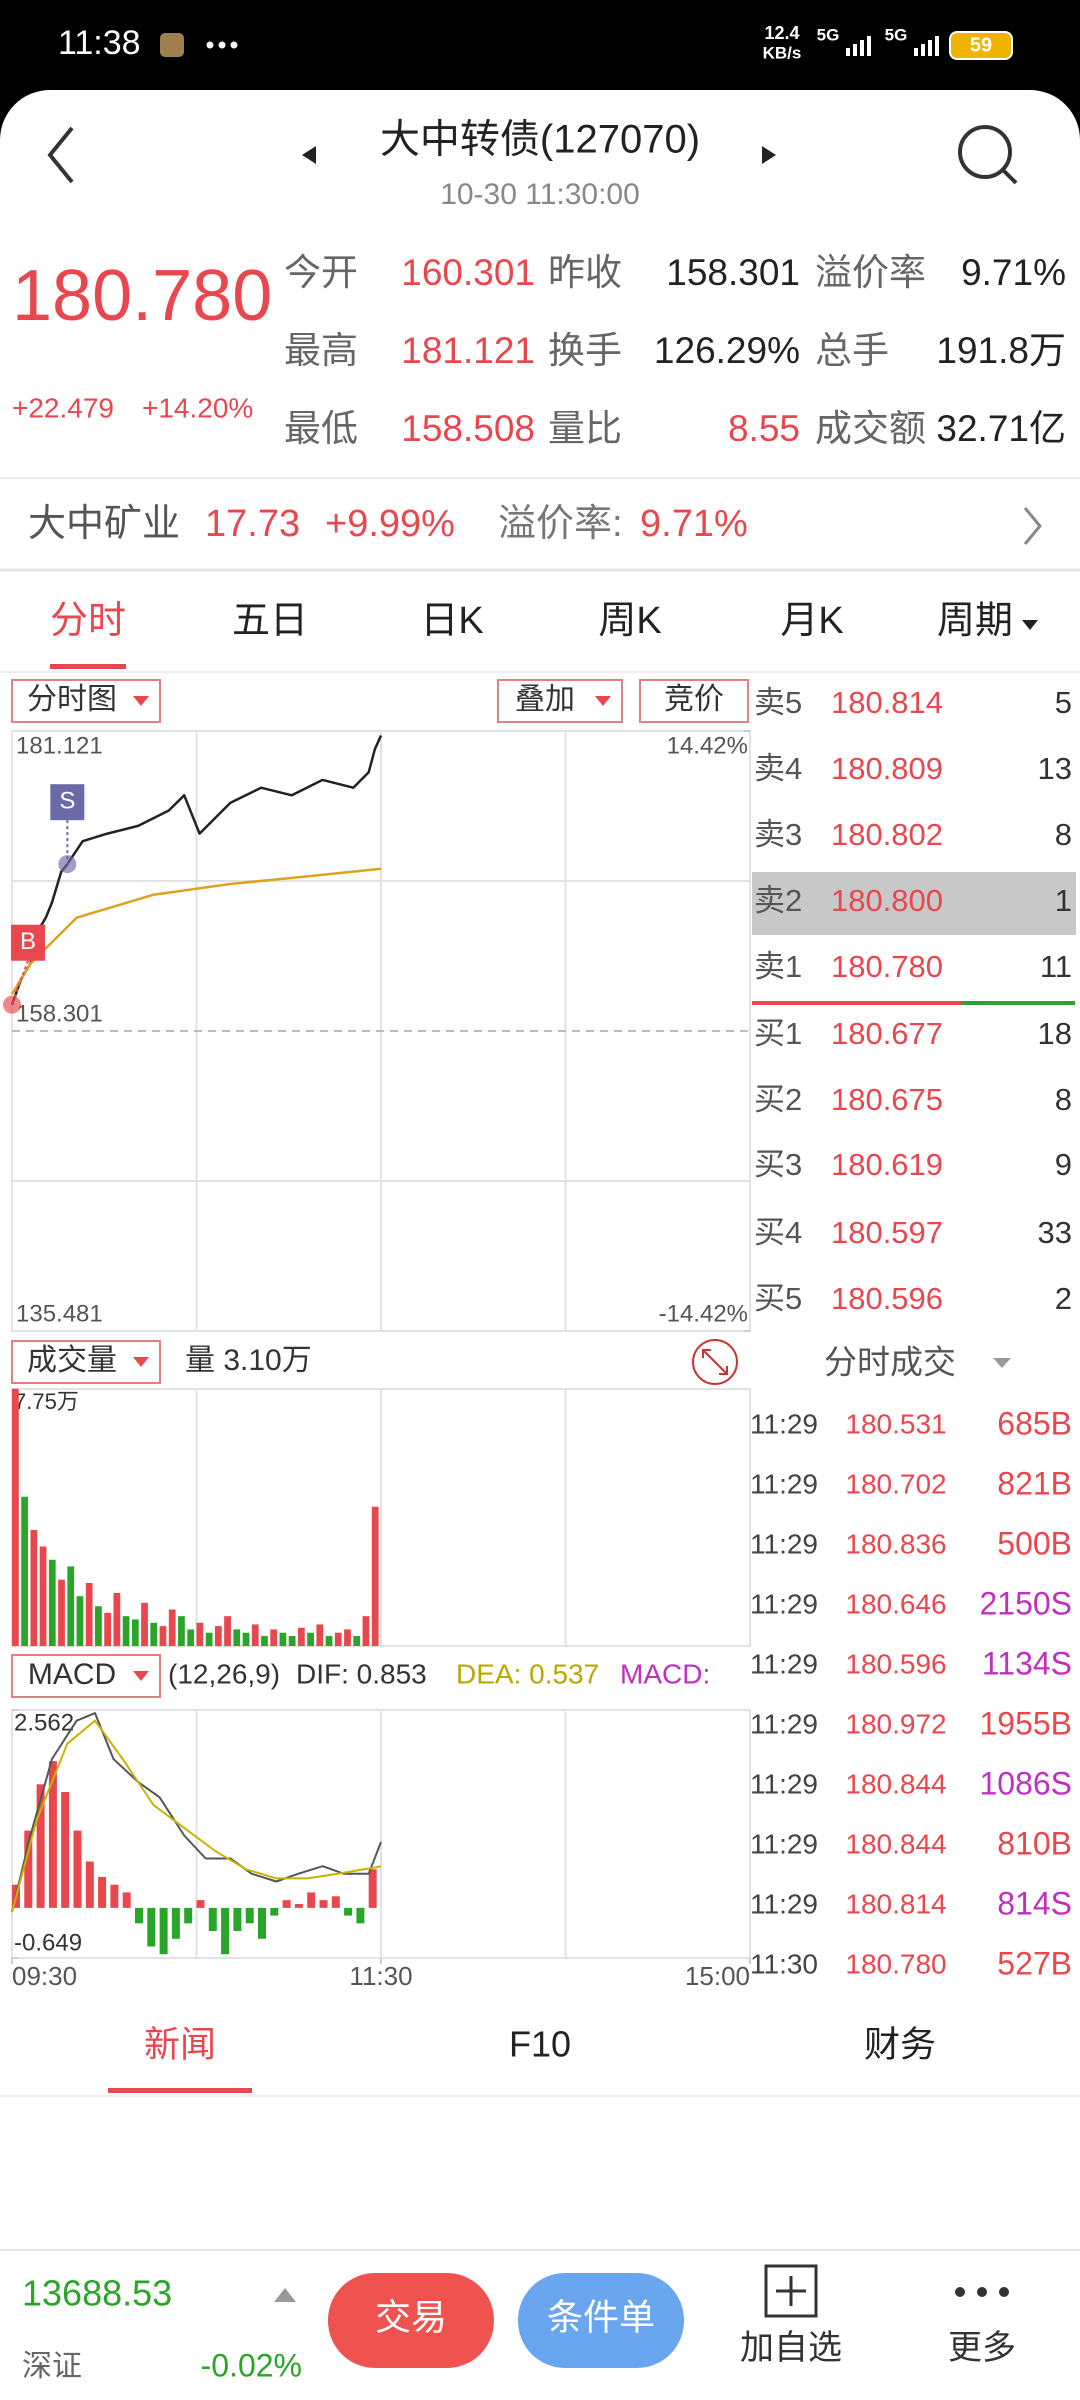 Image resolution: width=1080 pixels, height=2400 pixels. I want to click on more-icon, so click(982, 2292).